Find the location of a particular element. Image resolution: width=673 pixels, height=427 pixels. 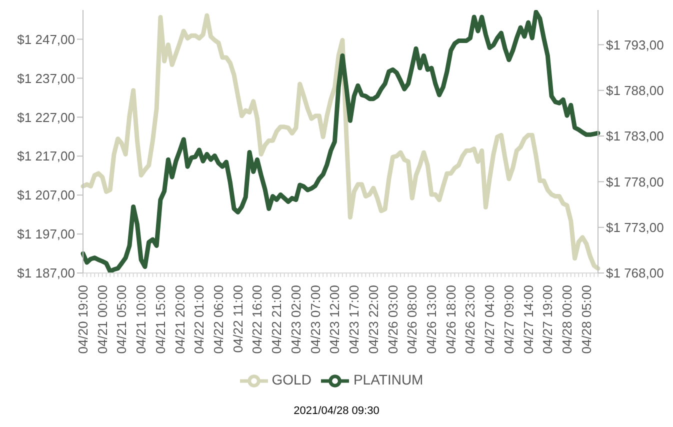

y-tick-label: $1 247,00 is located at coordinates (46, 39).